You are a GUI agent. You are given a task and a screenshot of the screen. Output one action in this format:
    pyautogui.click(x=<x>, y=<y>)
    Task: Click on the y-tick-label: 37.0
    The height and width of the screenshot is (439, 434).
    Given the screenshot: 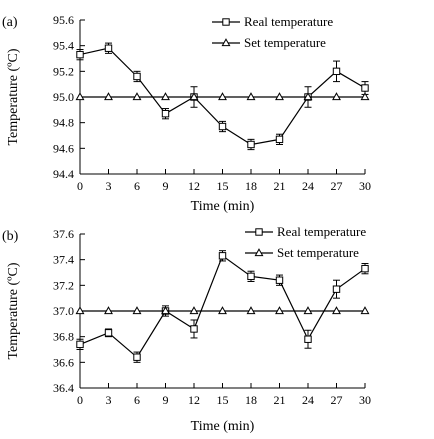 What is the action you would take?
    pyautogui.click(x=63, y=311)
    